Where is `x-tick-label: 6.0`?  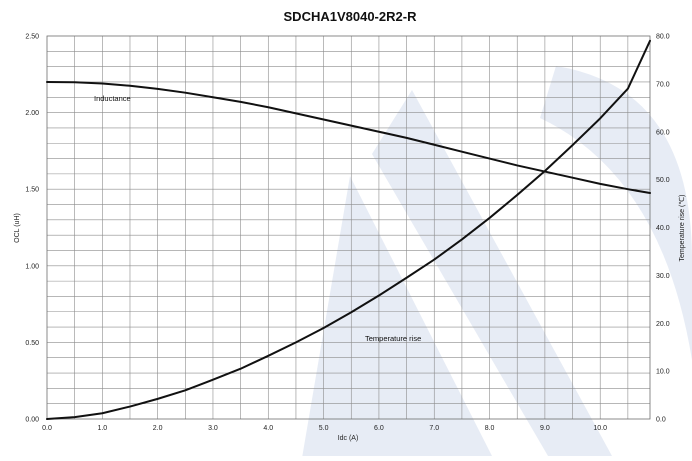
x-tick-label: 6.0 is located at coordinates (379, 428).